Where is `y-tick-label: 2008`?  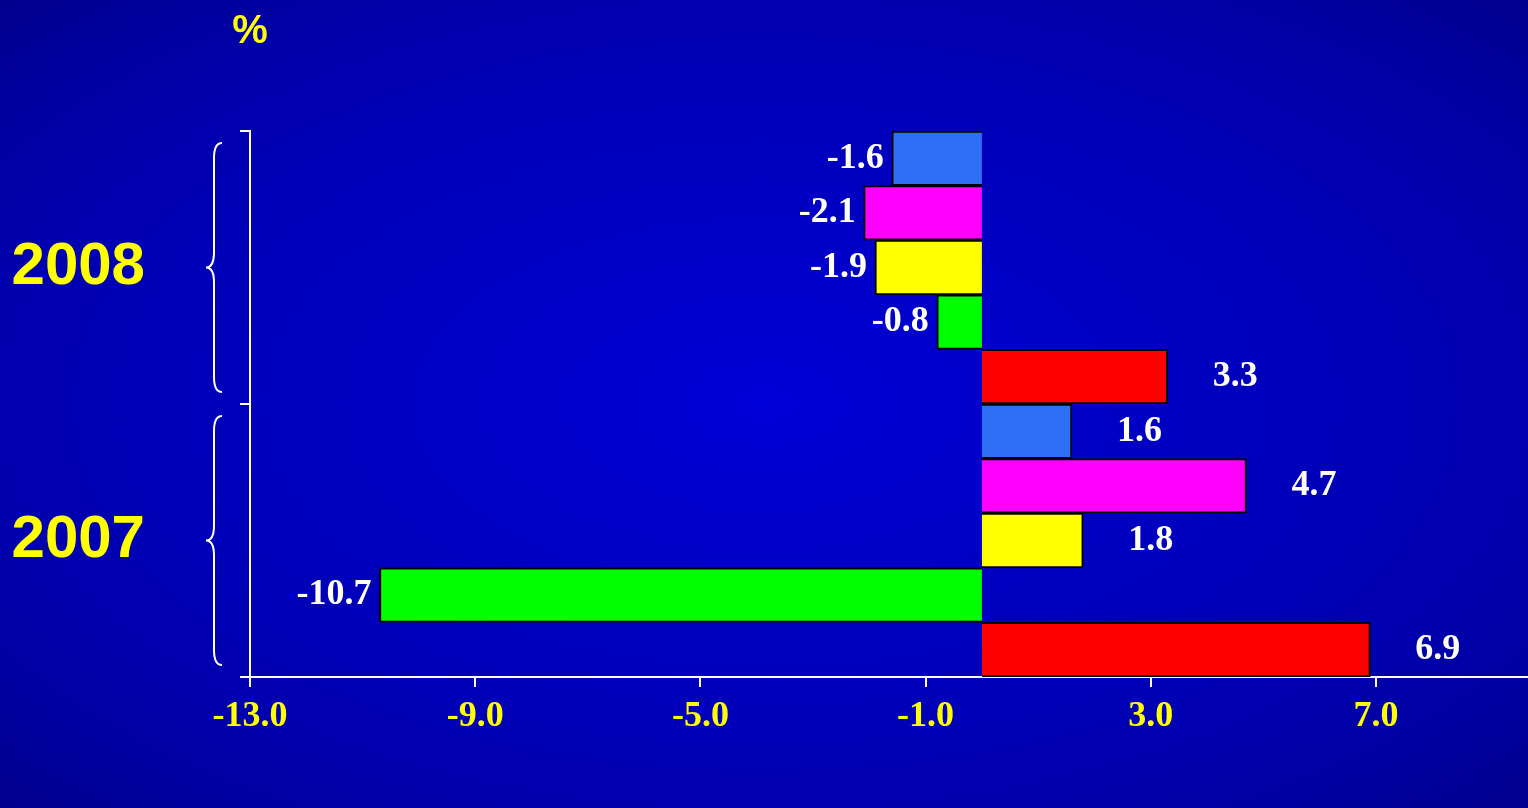 y-tick-label: 2008 is located at coordinates (78, 264).